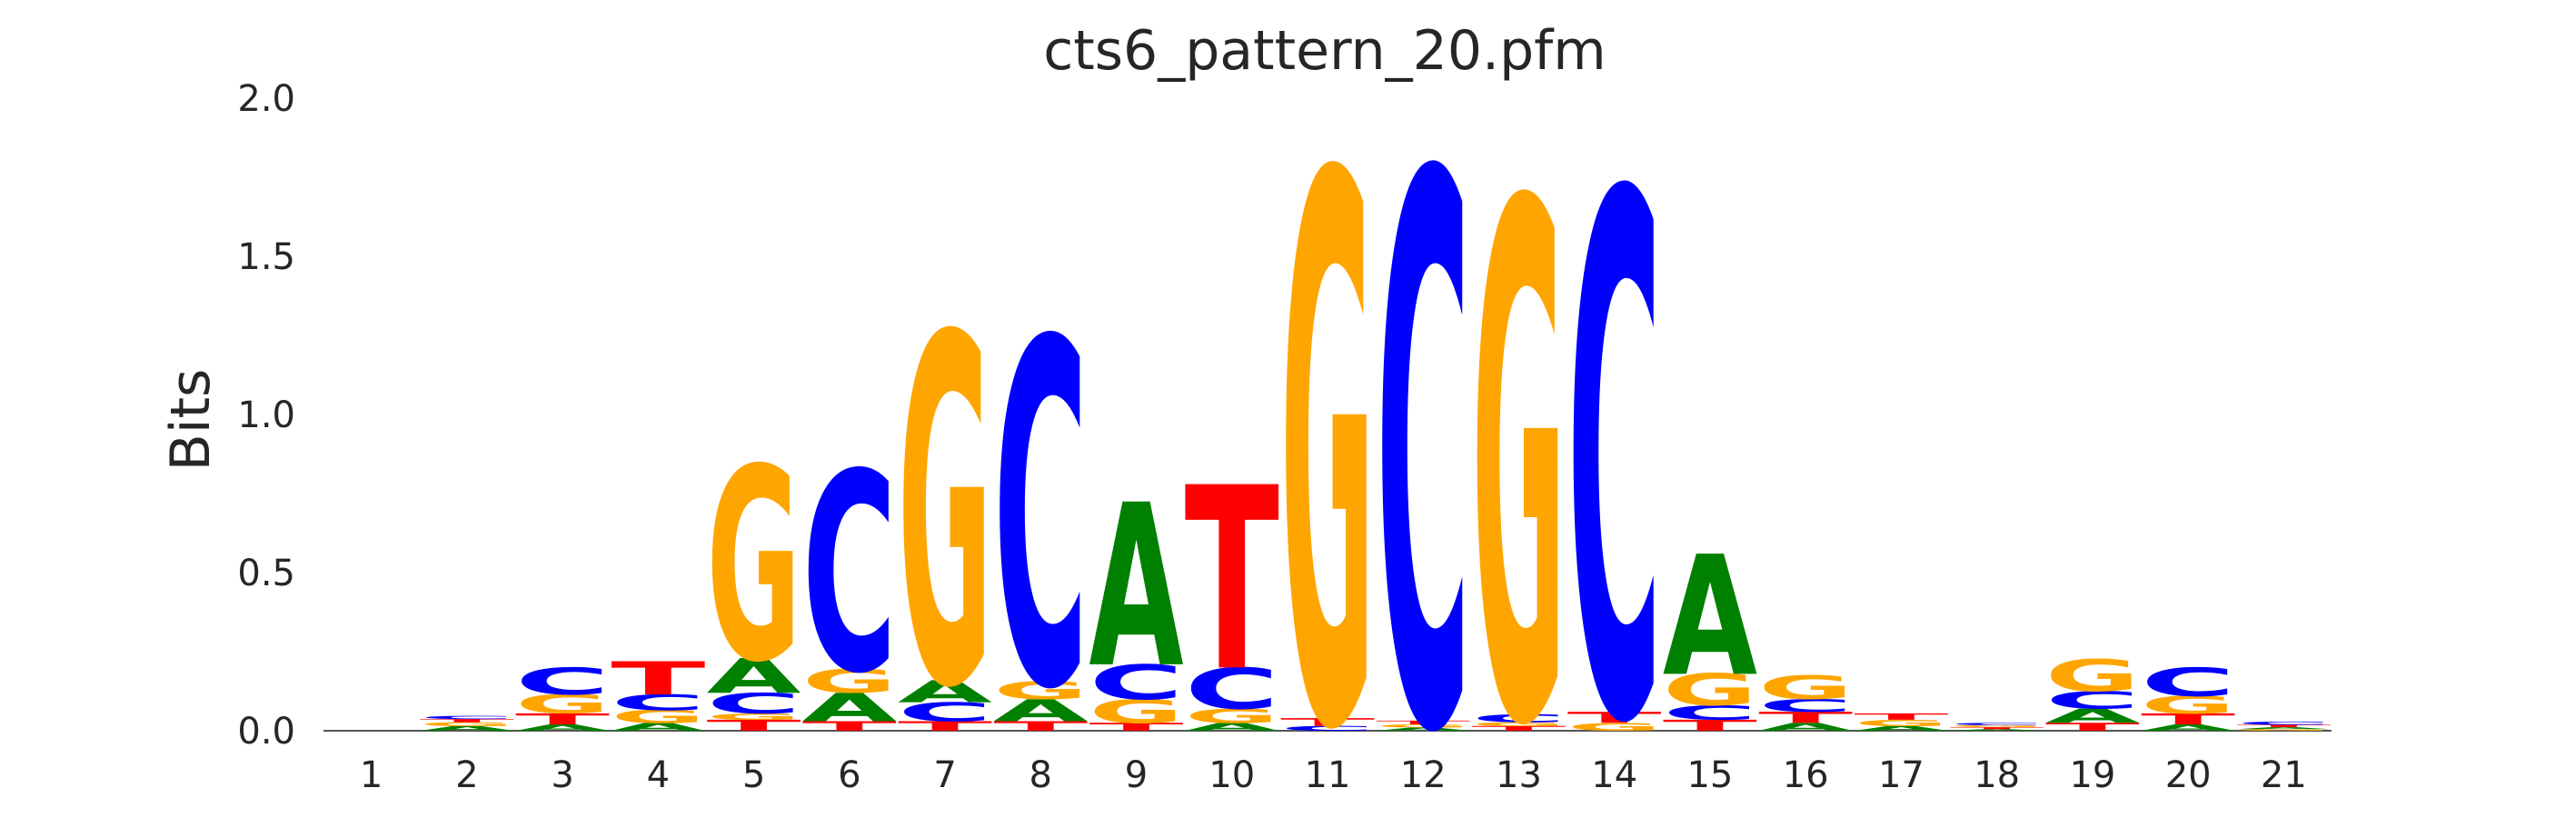 The width and height of the screenshot is (2576, 818). What do you see at coordinates (1324, 51) in the screenshot?
I see `chart-title: cts6_pattern_20.pfm` at bounding box center [1324, 51].